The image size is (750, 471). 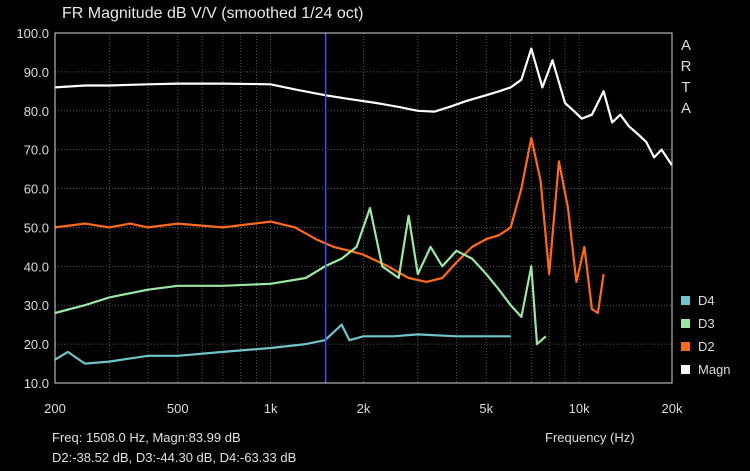 I want to click on y-tick-label: 100.0, so click(x=32, y=33).